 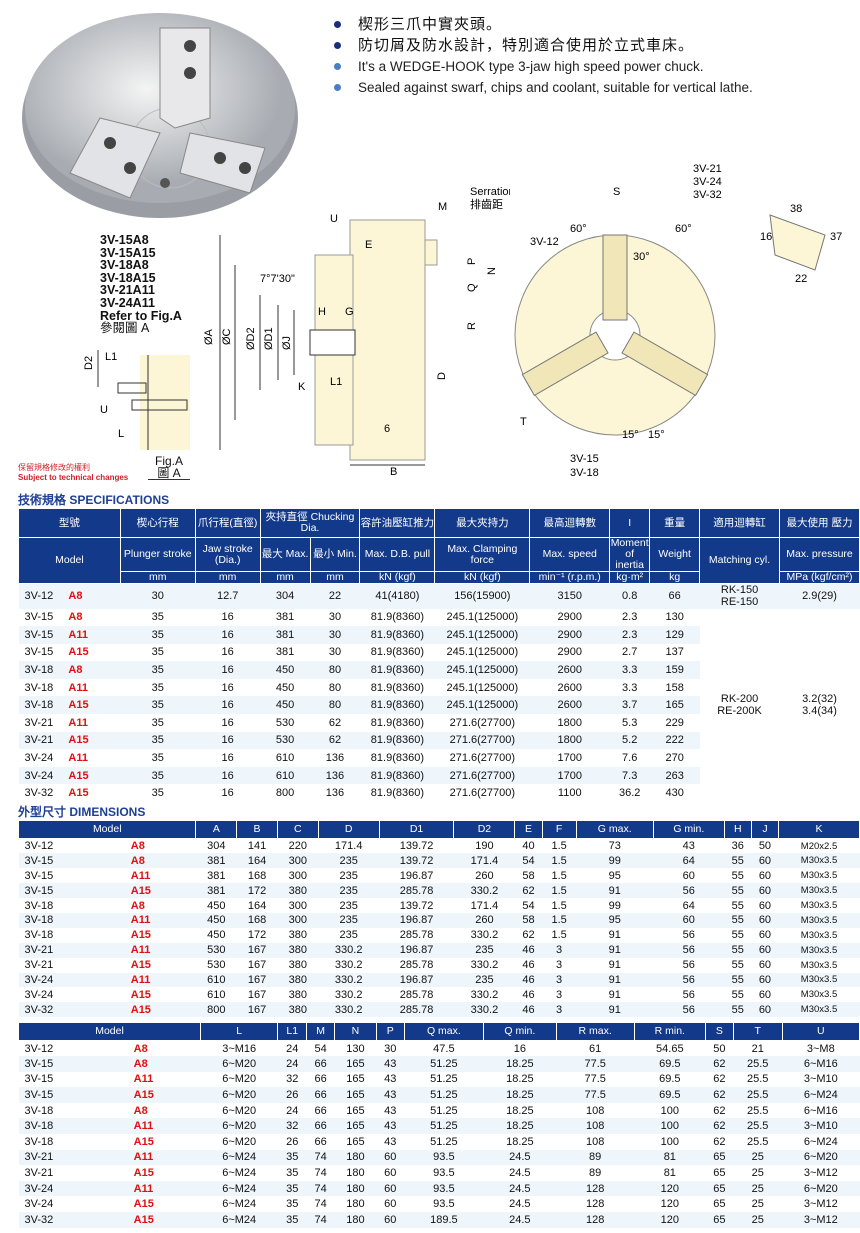 I want to click on header-unit: MPa (kgf/cm²), so click(x=819, y=577).